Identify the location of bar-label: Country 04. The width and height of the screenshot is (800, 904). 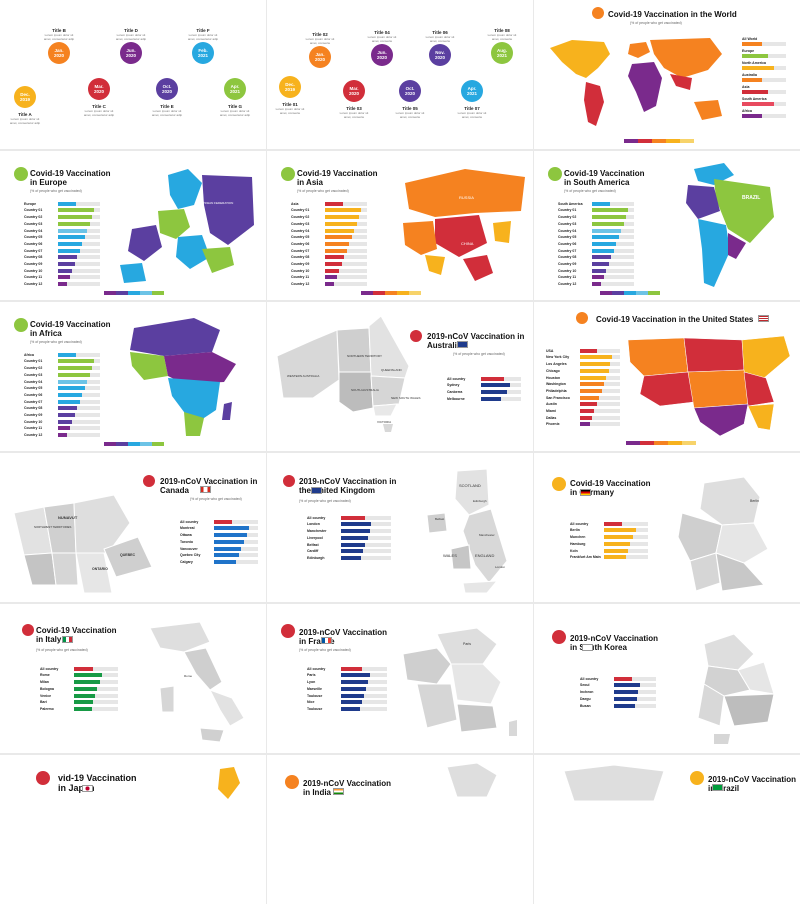
(567, 230).